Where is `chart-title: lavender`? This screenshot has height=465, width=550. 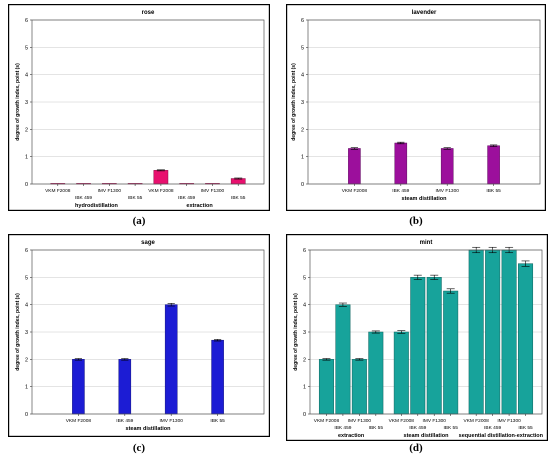 chart-title: lavender is located at coordinates (424, 13).